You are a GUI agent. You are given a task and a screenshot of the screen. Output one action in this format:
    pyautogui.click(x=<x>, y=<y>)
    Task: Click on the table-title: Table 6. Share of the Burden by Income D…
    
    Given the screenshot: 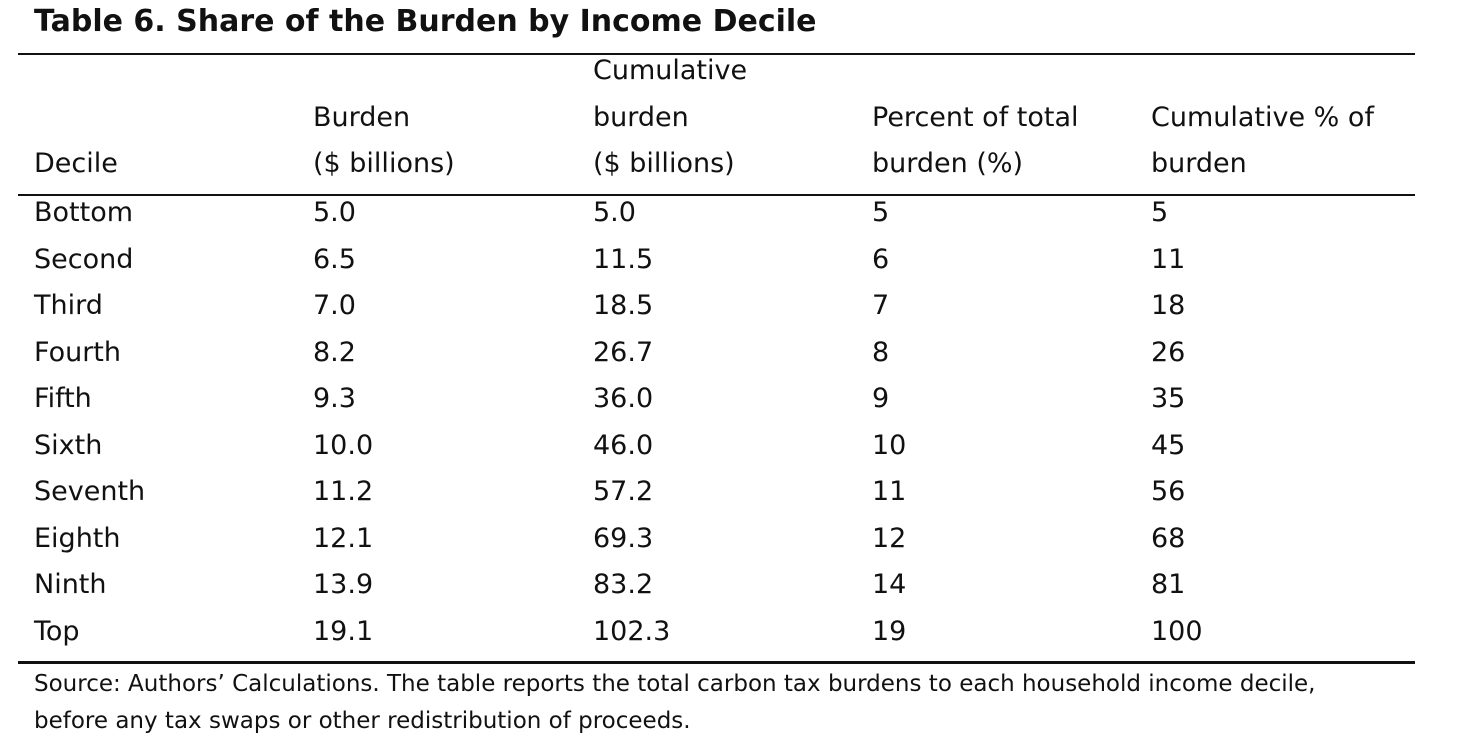 What is the action you would take?
    pyautogui.click(x=425, y=21)
    